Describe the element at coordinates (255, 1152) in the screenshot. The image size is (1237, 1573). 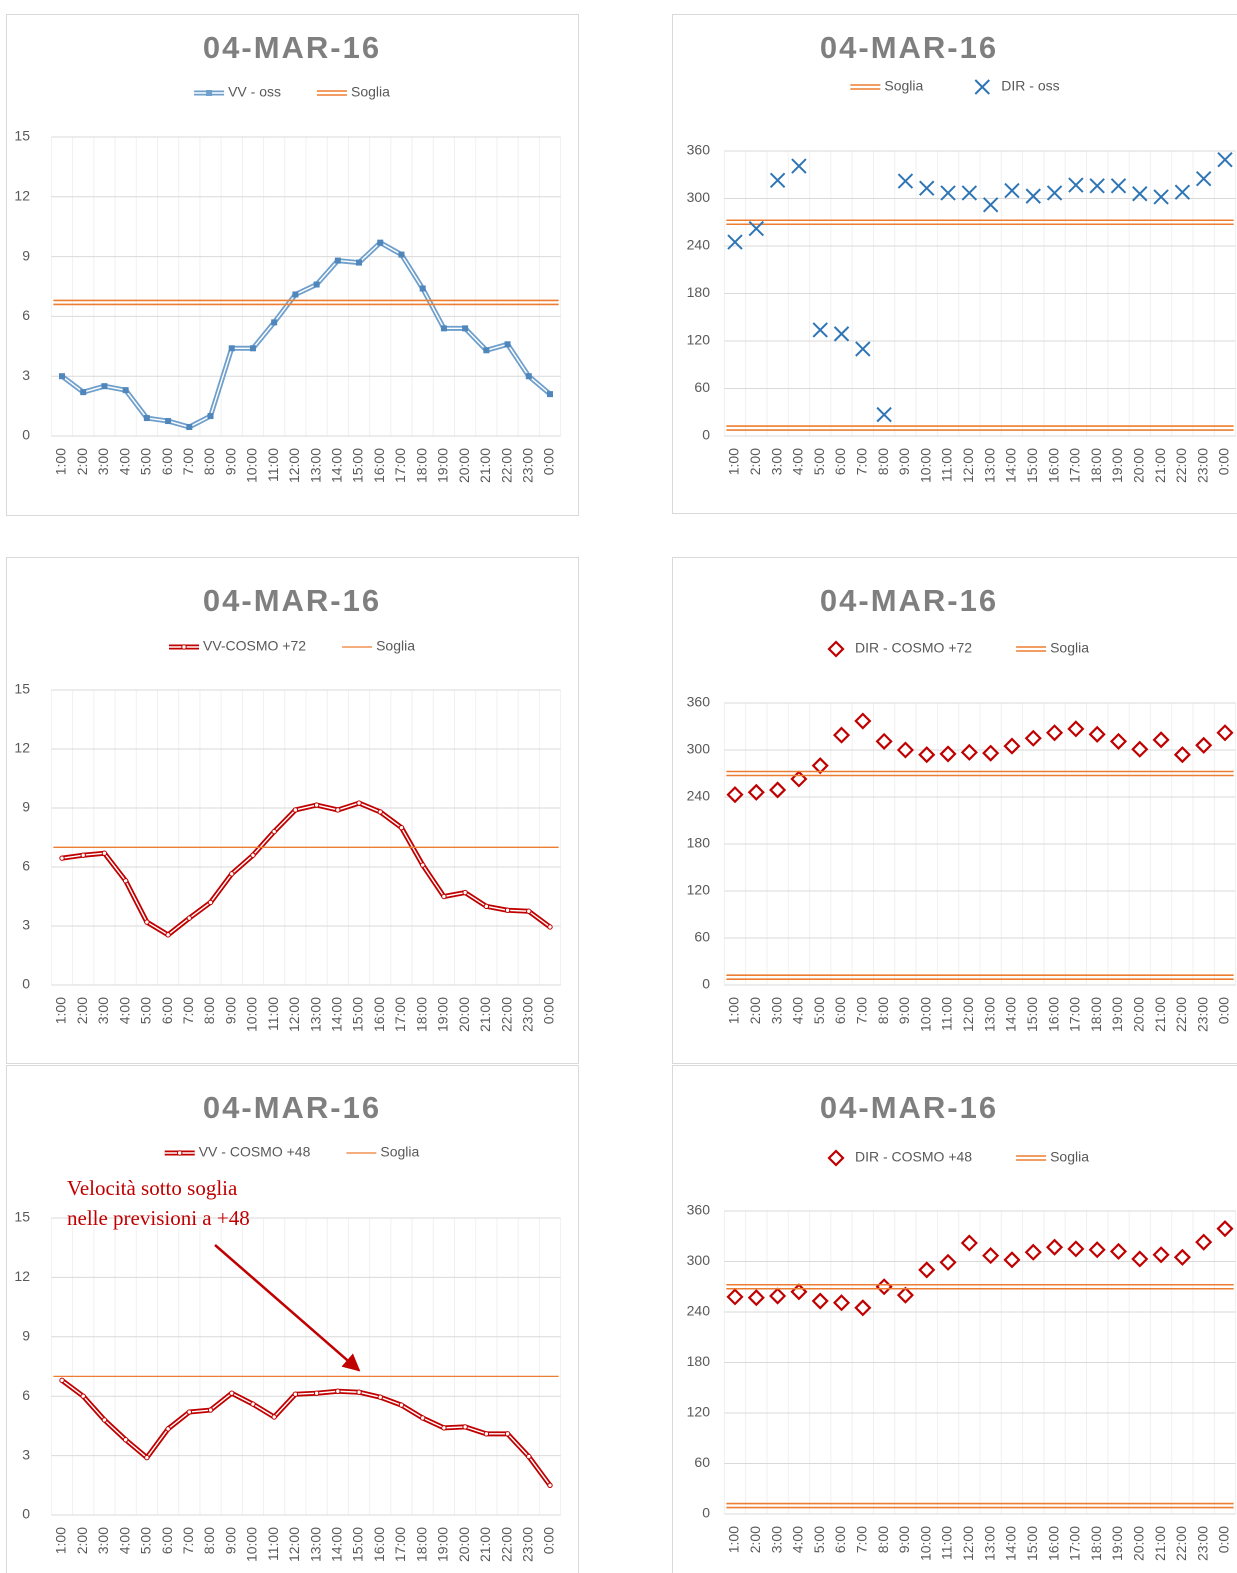
I see `legend-label: VV - COSMO +48` at that location.